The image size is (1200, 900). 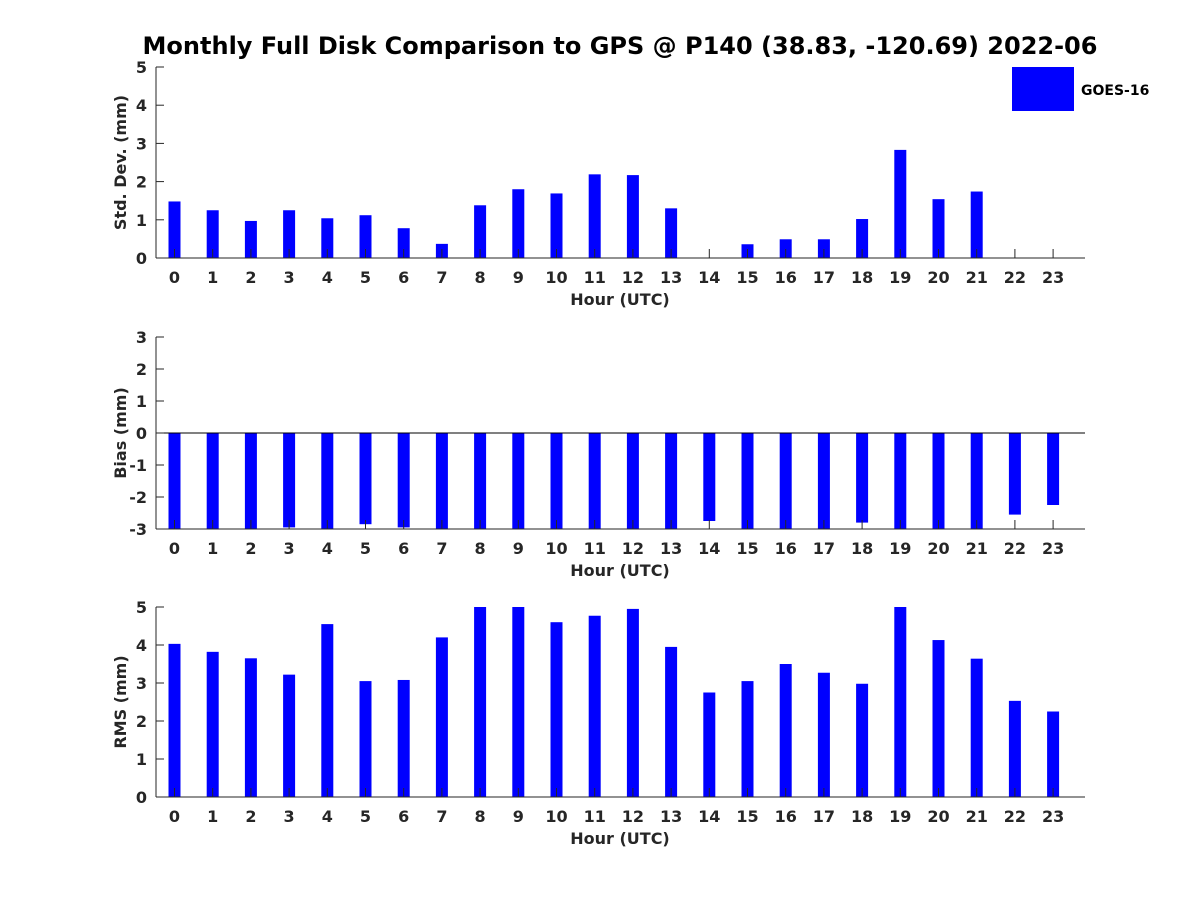 What do you see at coordinates (138, 497) in the screenshot?
I see `bias-y-tick-label: -2` at bounding box center [138, 497].